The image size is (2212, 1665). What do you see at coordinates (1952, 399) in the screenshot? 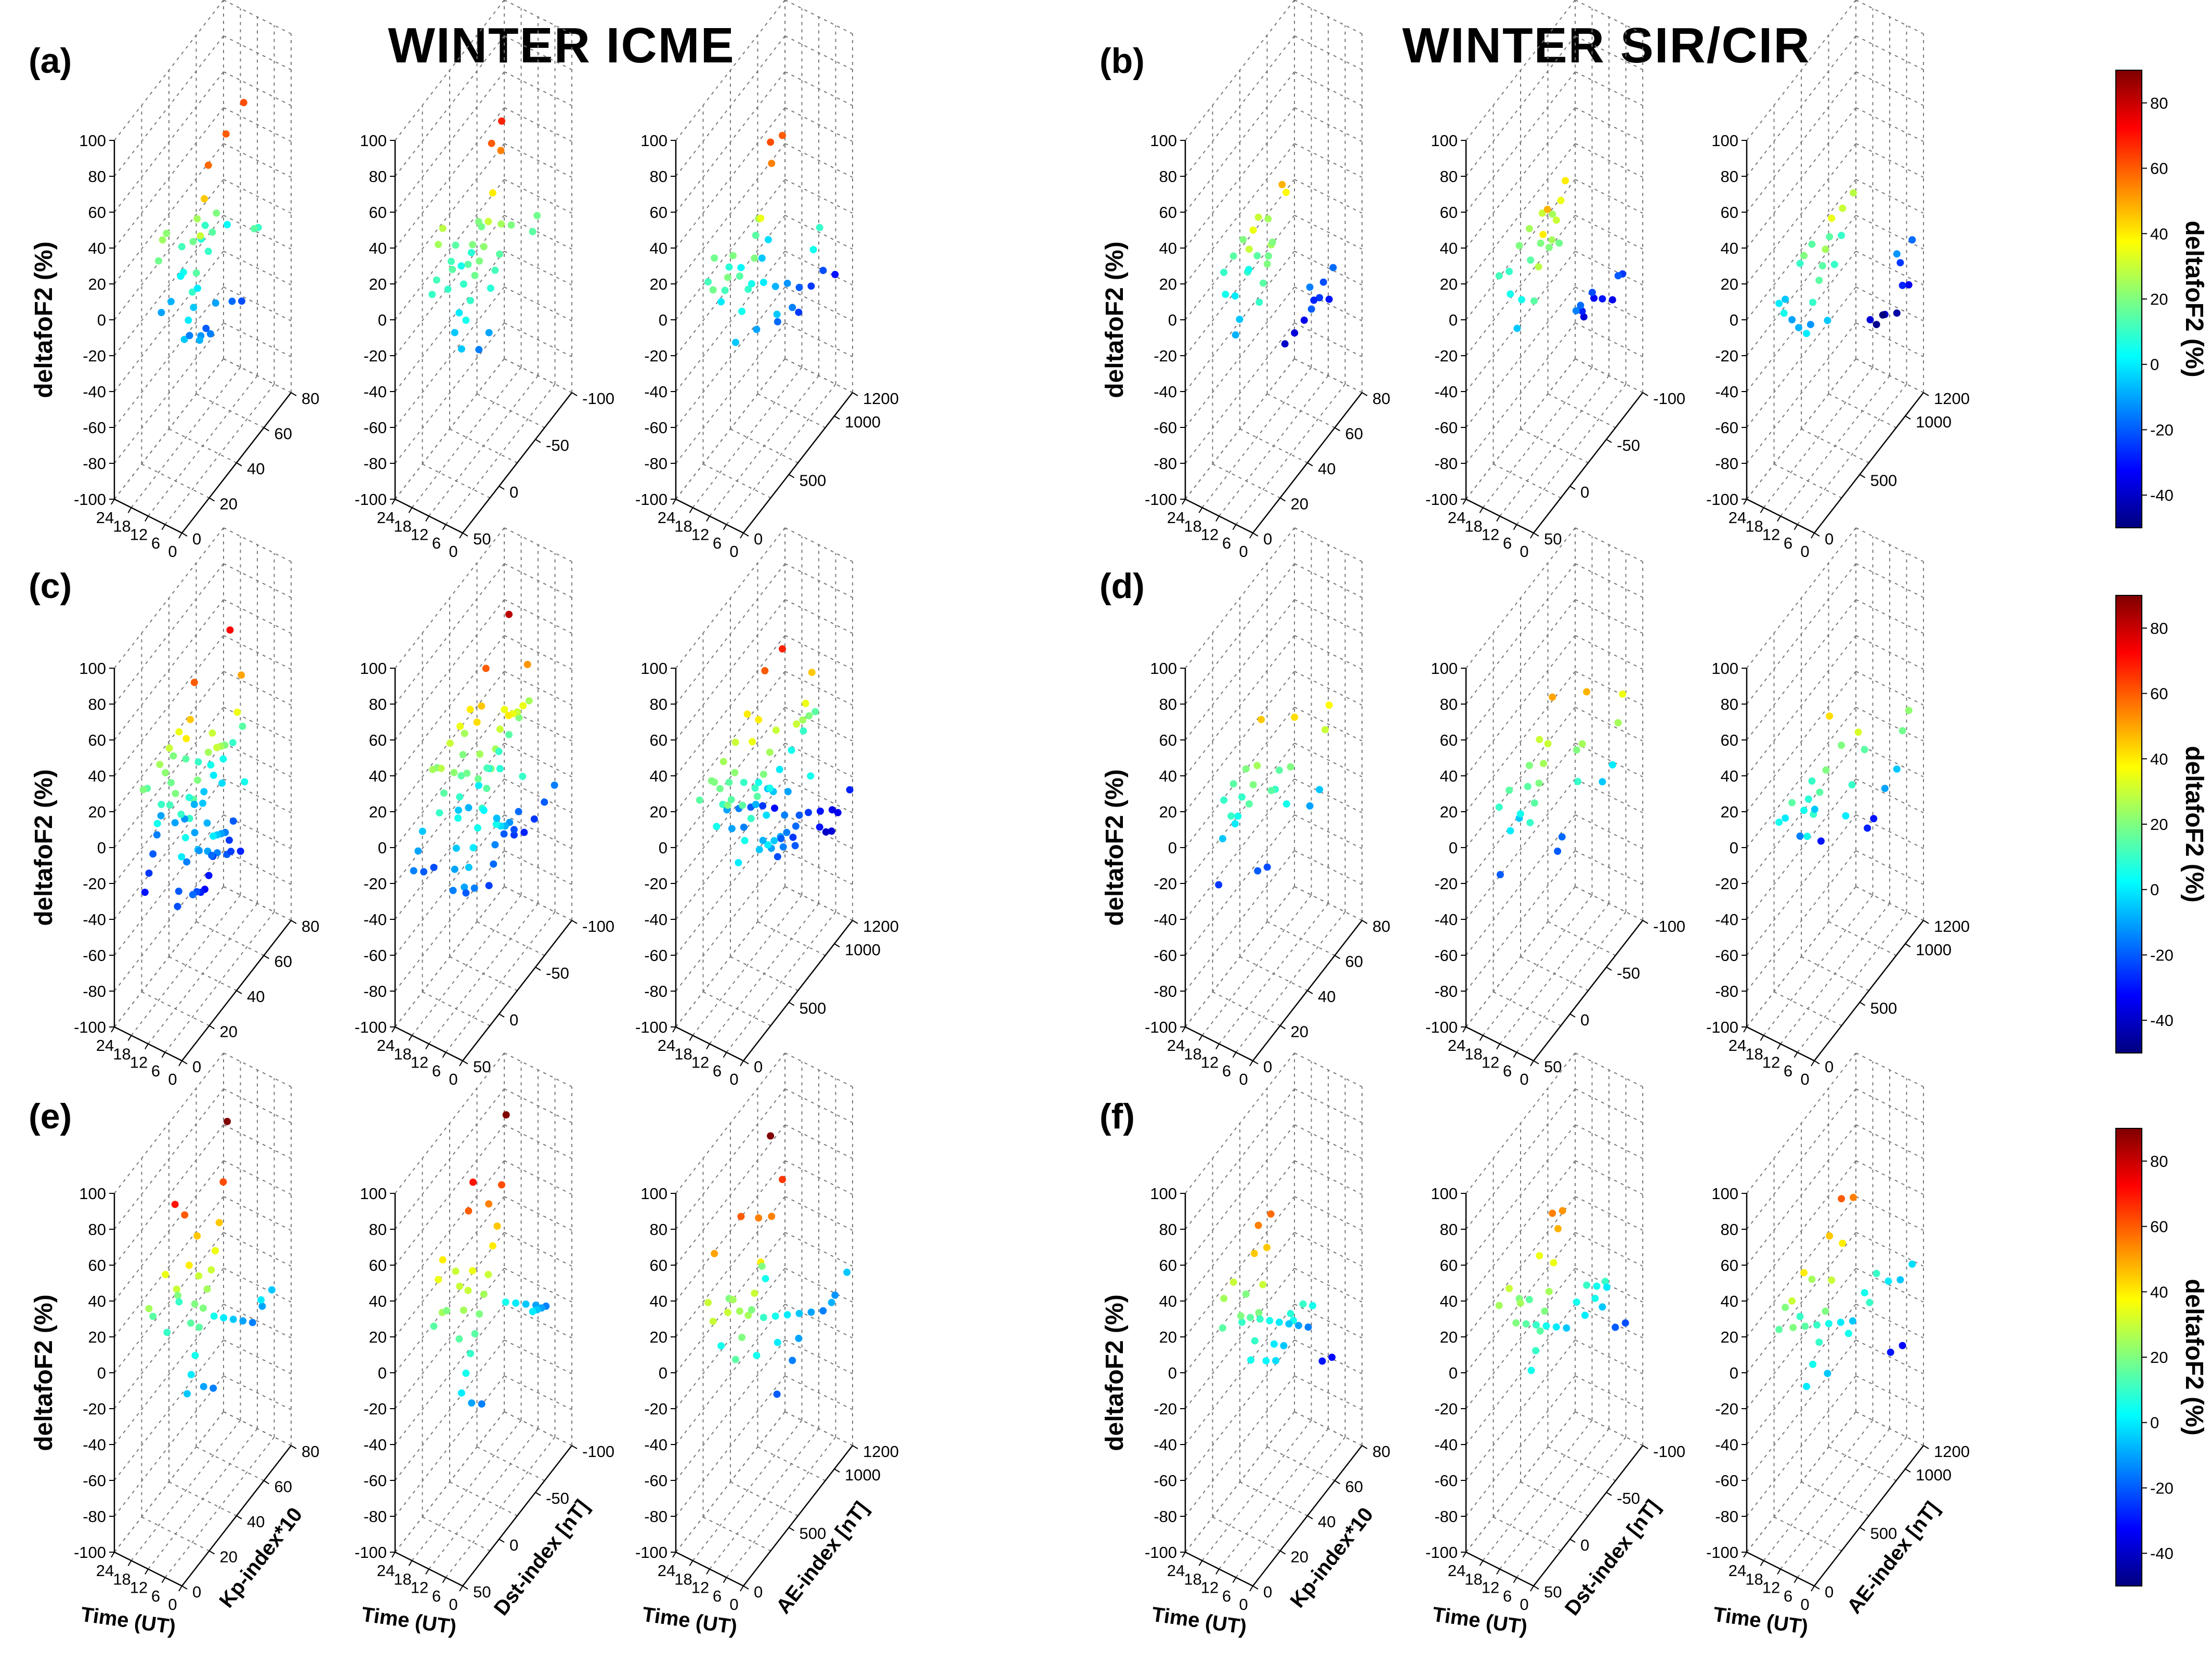
I see `index-tick-label: 1200` at bounding box center [1952, 399].